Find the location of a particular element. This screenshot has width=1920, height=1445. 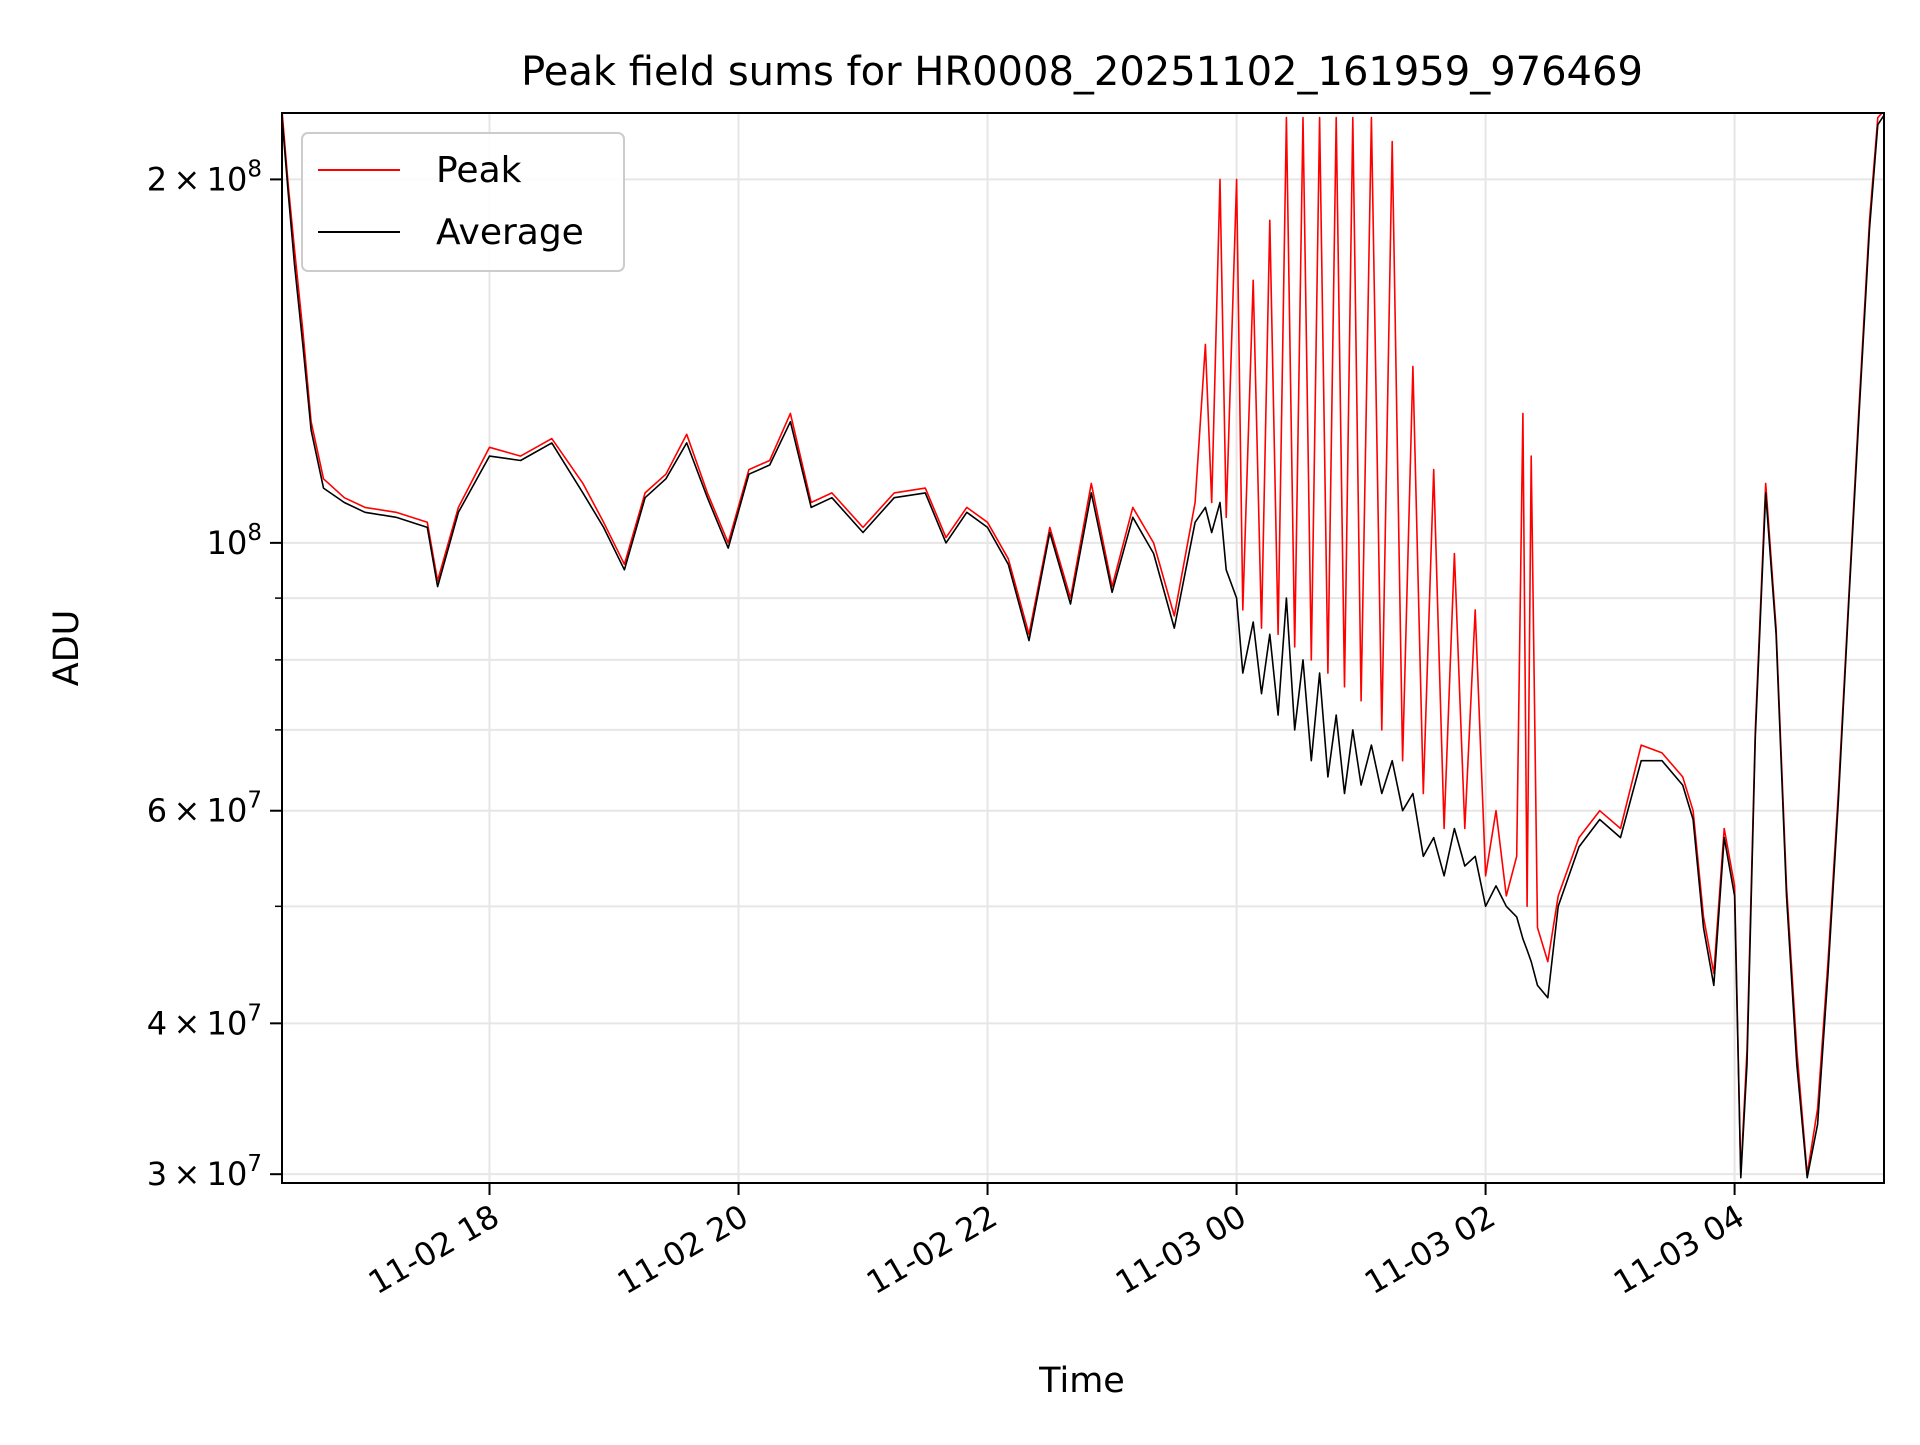

legend-box is located at coordinates (463, 202).